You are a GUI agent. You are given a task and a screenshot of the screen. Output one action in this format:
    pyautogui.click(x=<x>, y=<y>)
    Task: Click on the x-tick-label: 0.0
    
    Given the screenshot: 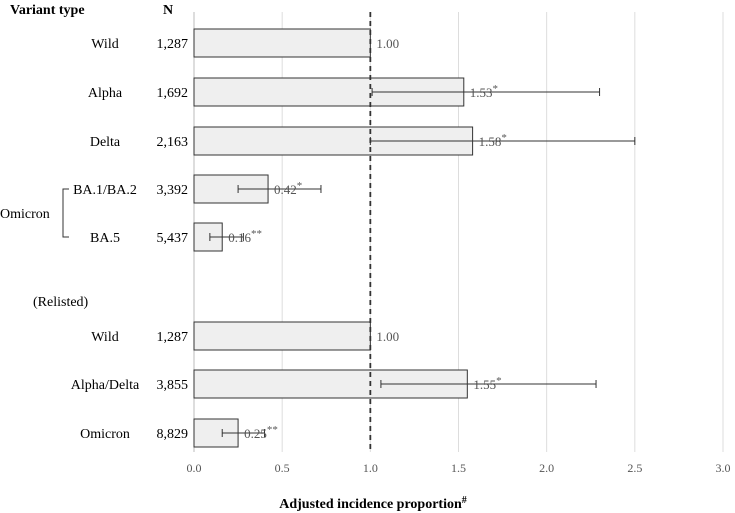 What is the action you would take?
    pyautogui.click(x=194, y=468)
    